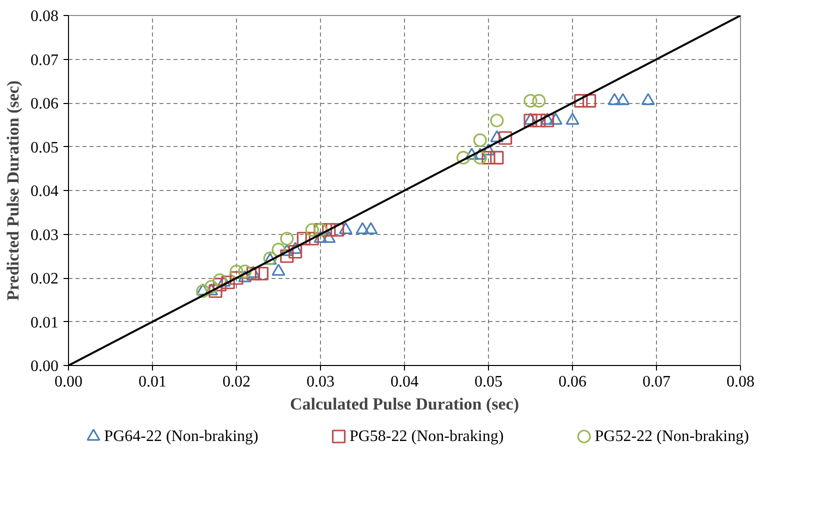 The image size is (833, 520). Describe the element at coordinates (236, 382) in the screenshot. I see `x-tick-label: 0.02` at that location.